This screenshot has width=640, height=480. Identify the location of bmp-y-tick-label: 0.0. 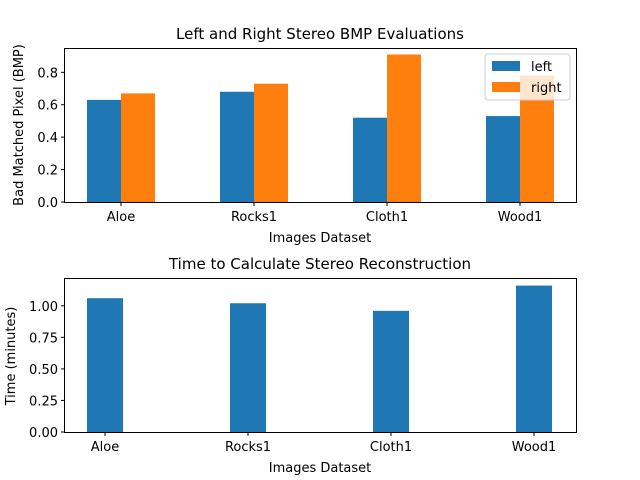
(47, 203).